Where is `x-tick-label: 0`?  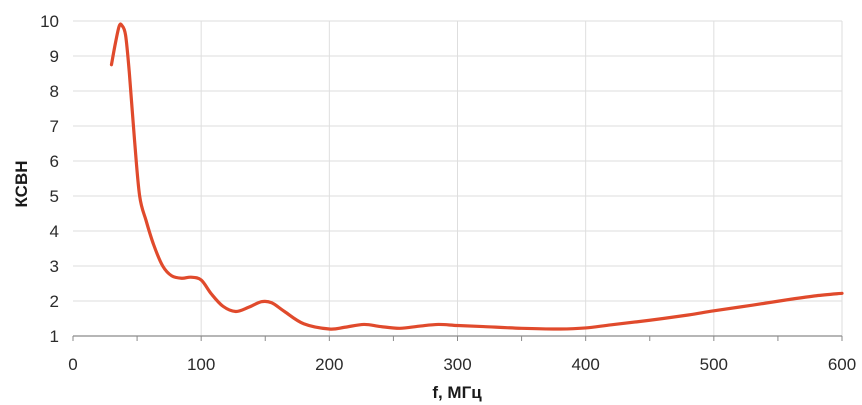
x-tick-label: 0 is located at coordinates (72, 364).